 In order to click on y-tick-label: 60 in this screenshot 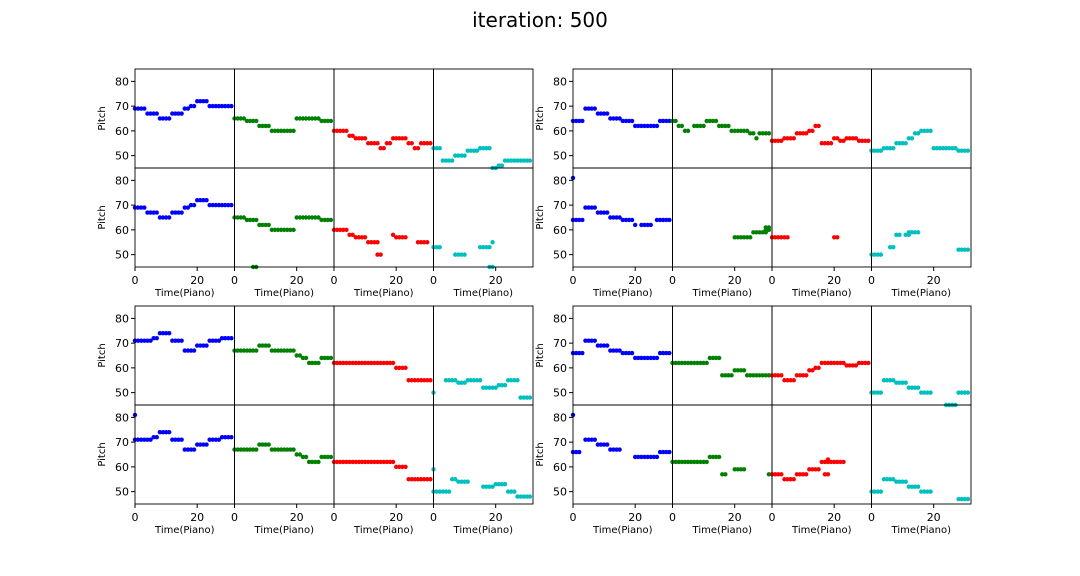, I will do `click(560, 230)`.